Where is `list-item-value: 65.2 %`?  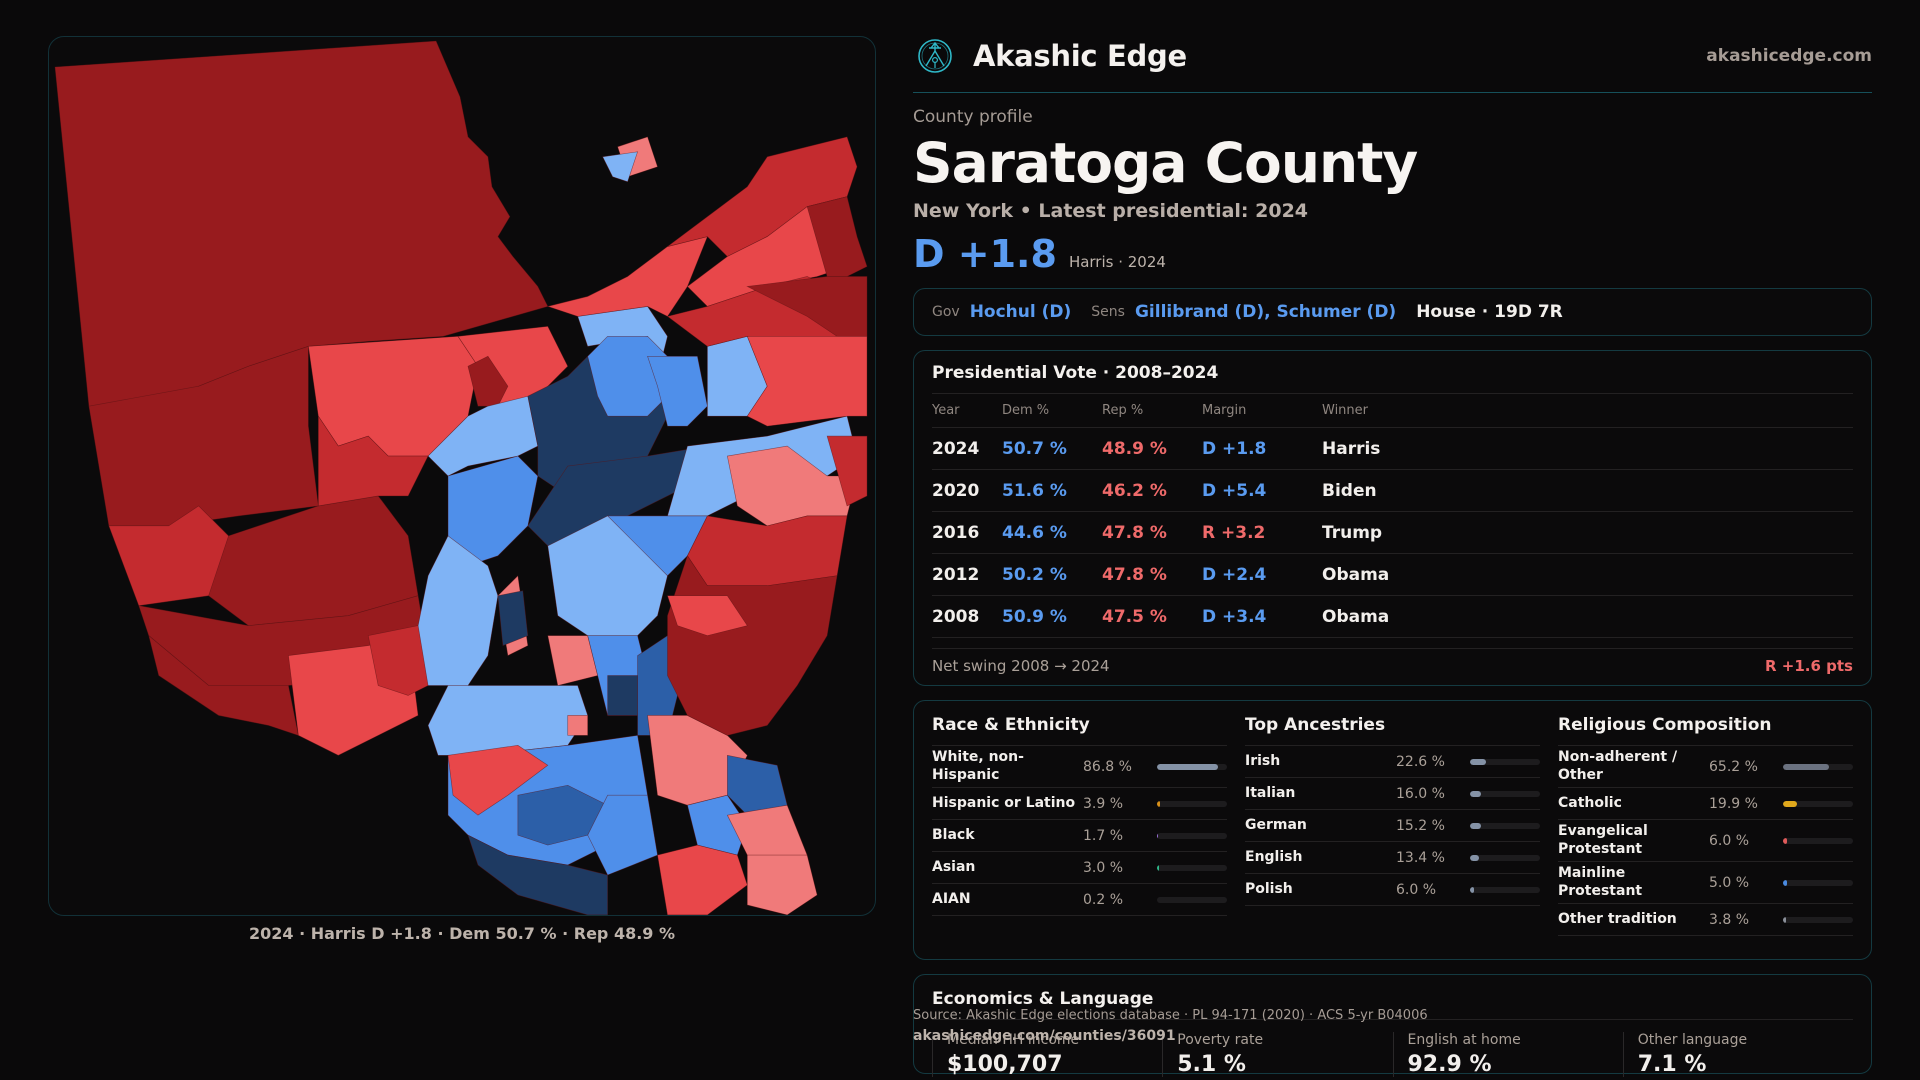 list-item-value: 65.2 % is located at coordinates (1733, 766).